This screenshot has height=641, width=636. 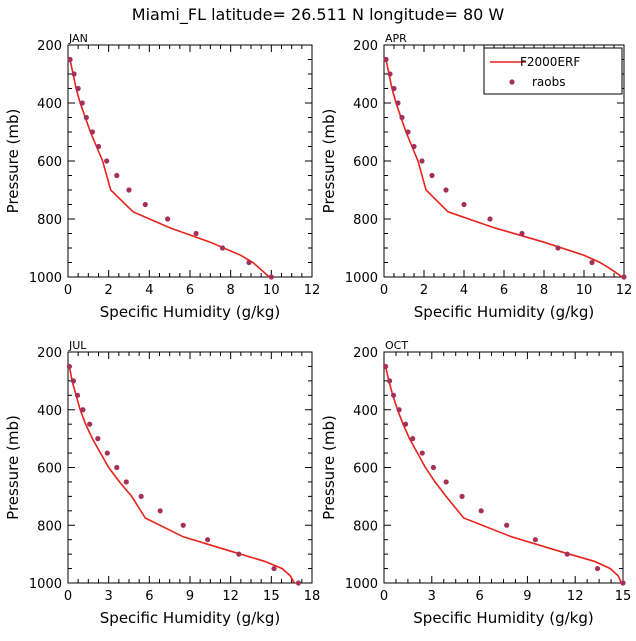 I want to click on plot-frame, so click(x=503, y=467).